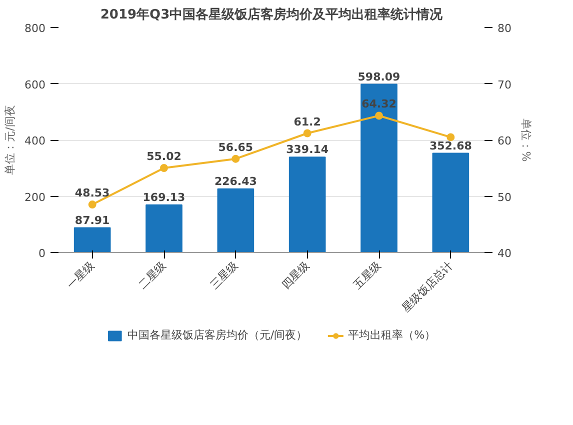 The width and height of the screenshot is (573, 425). What do you see at coordinates (367, 275) in the screenshot?
I see `x-tick-label: 五星级` at bounding box center [367, 275].